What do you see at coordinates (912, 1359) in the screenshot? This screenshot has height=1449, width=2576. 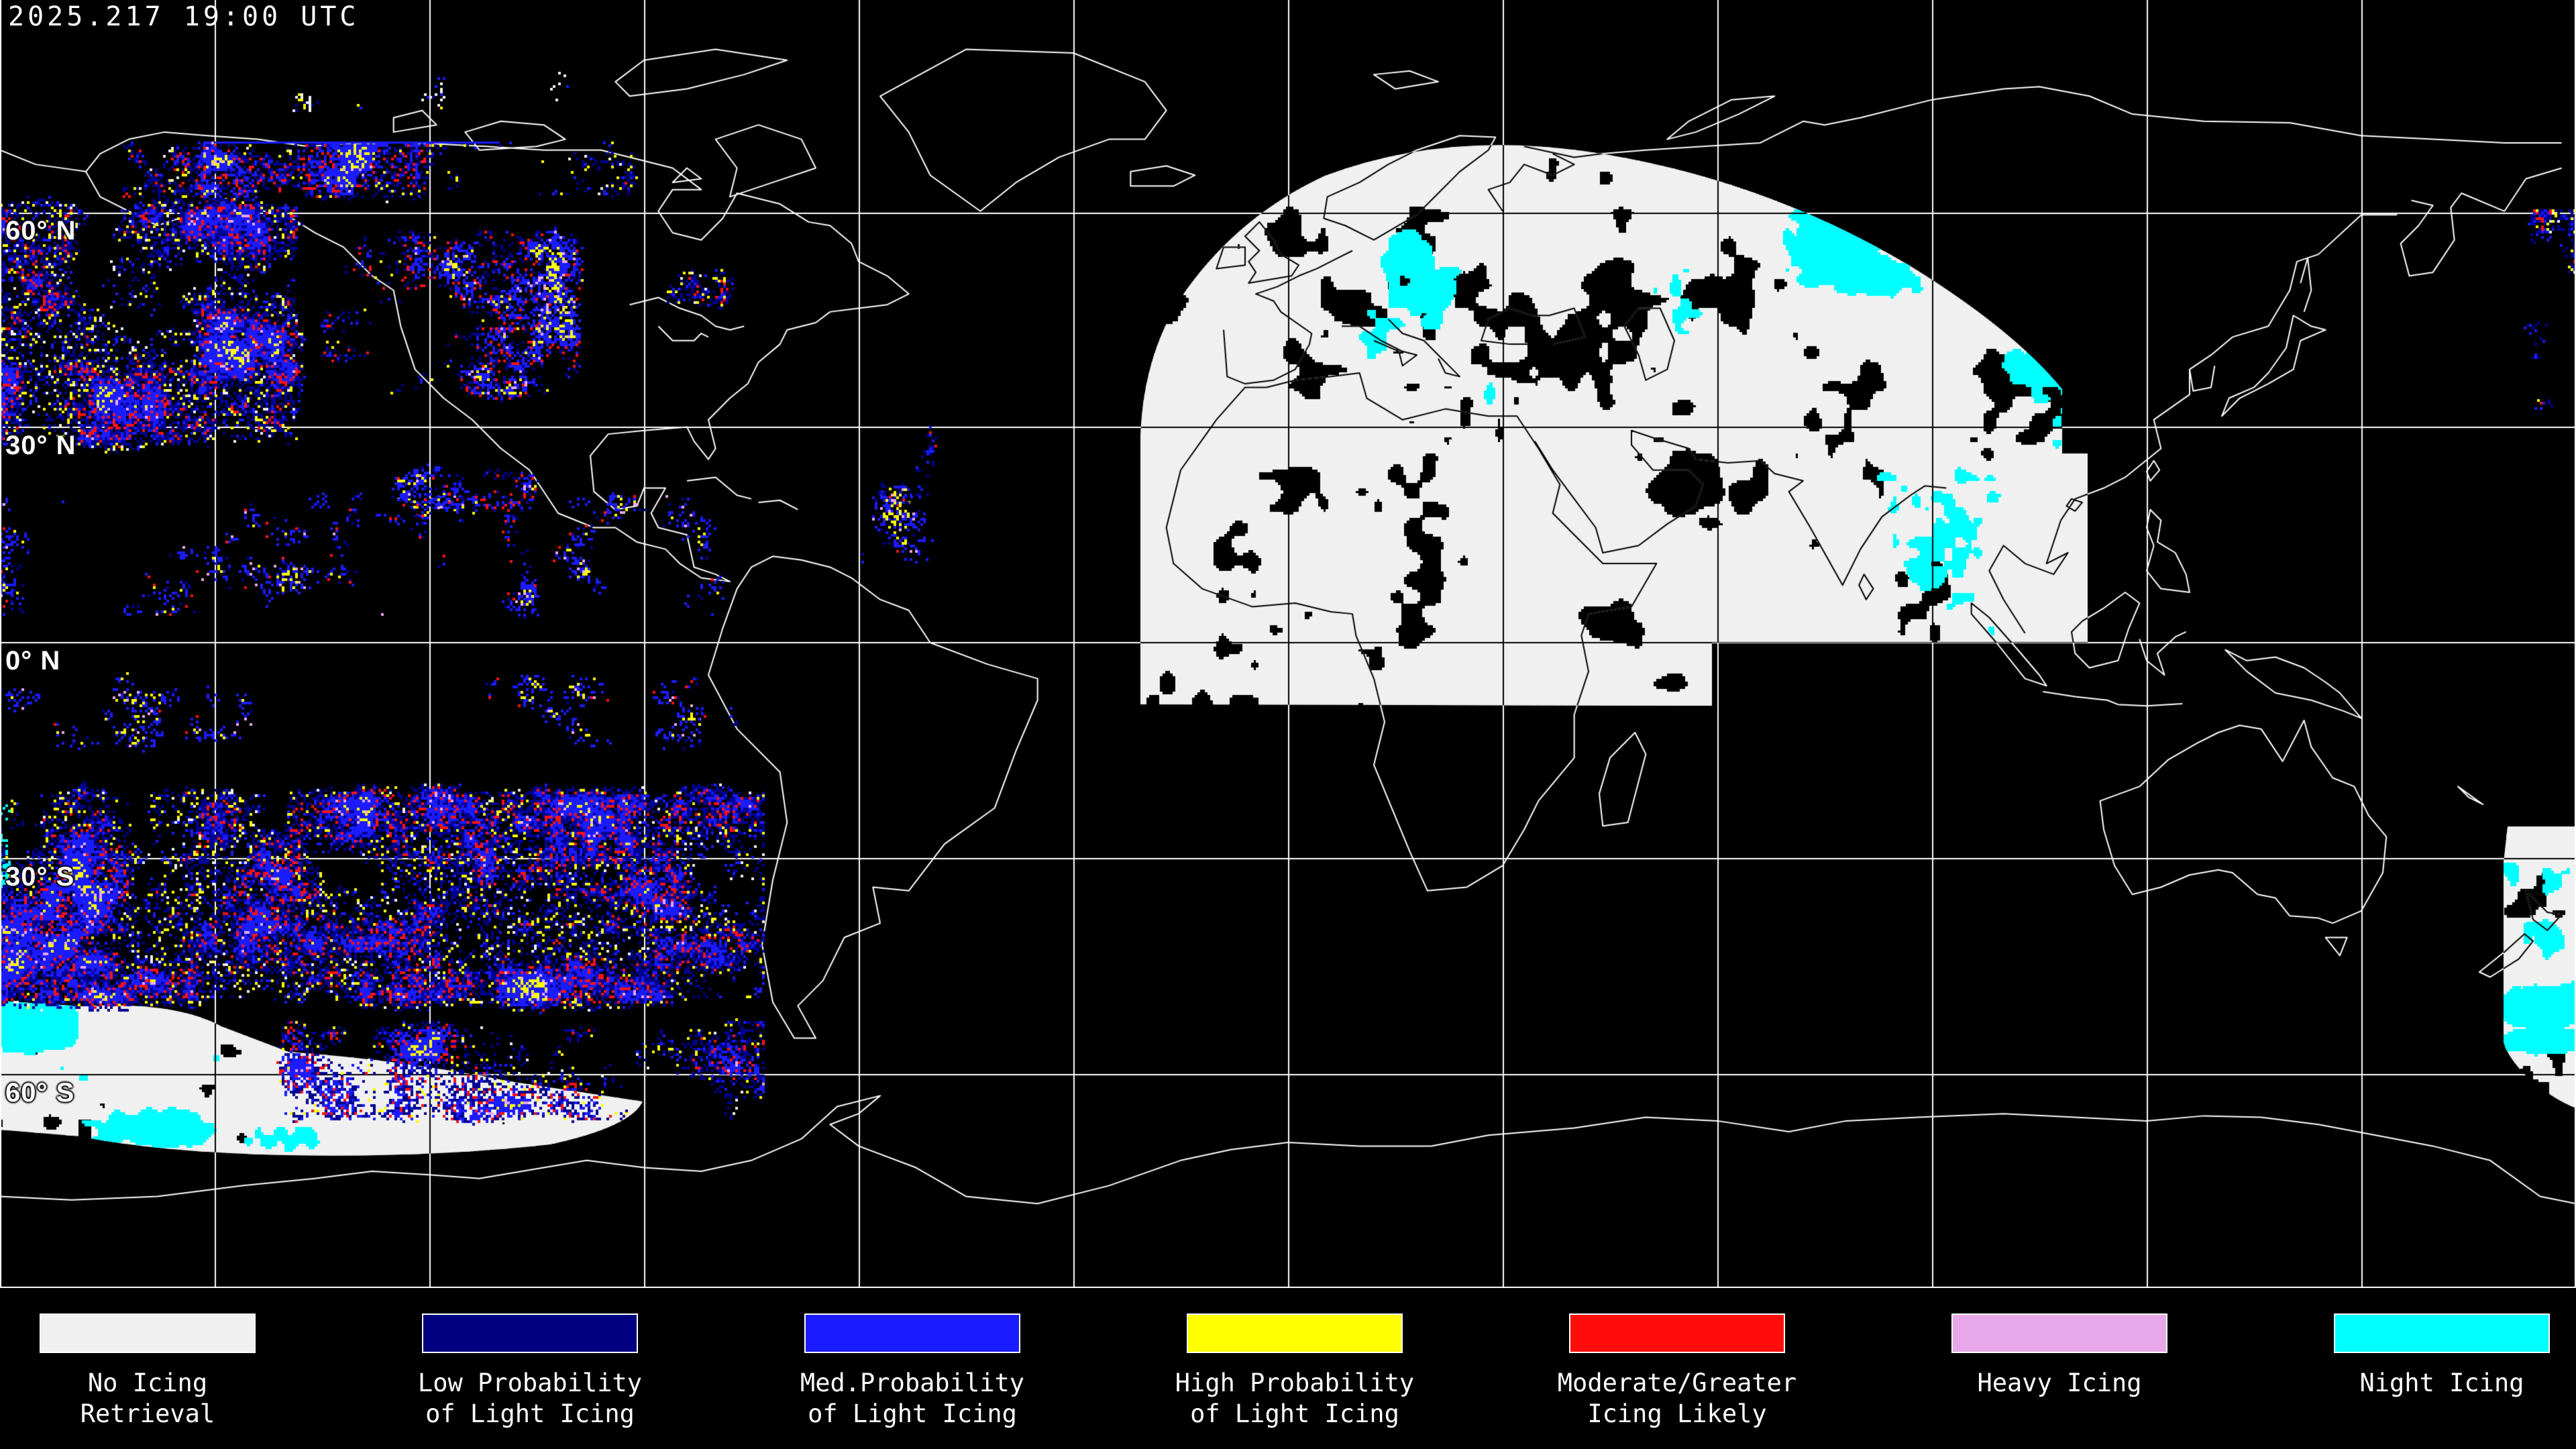 I see `legend-item-med-prob-light-icing: Med.Probability of Light Icing` at bounding box center [912, 1359].